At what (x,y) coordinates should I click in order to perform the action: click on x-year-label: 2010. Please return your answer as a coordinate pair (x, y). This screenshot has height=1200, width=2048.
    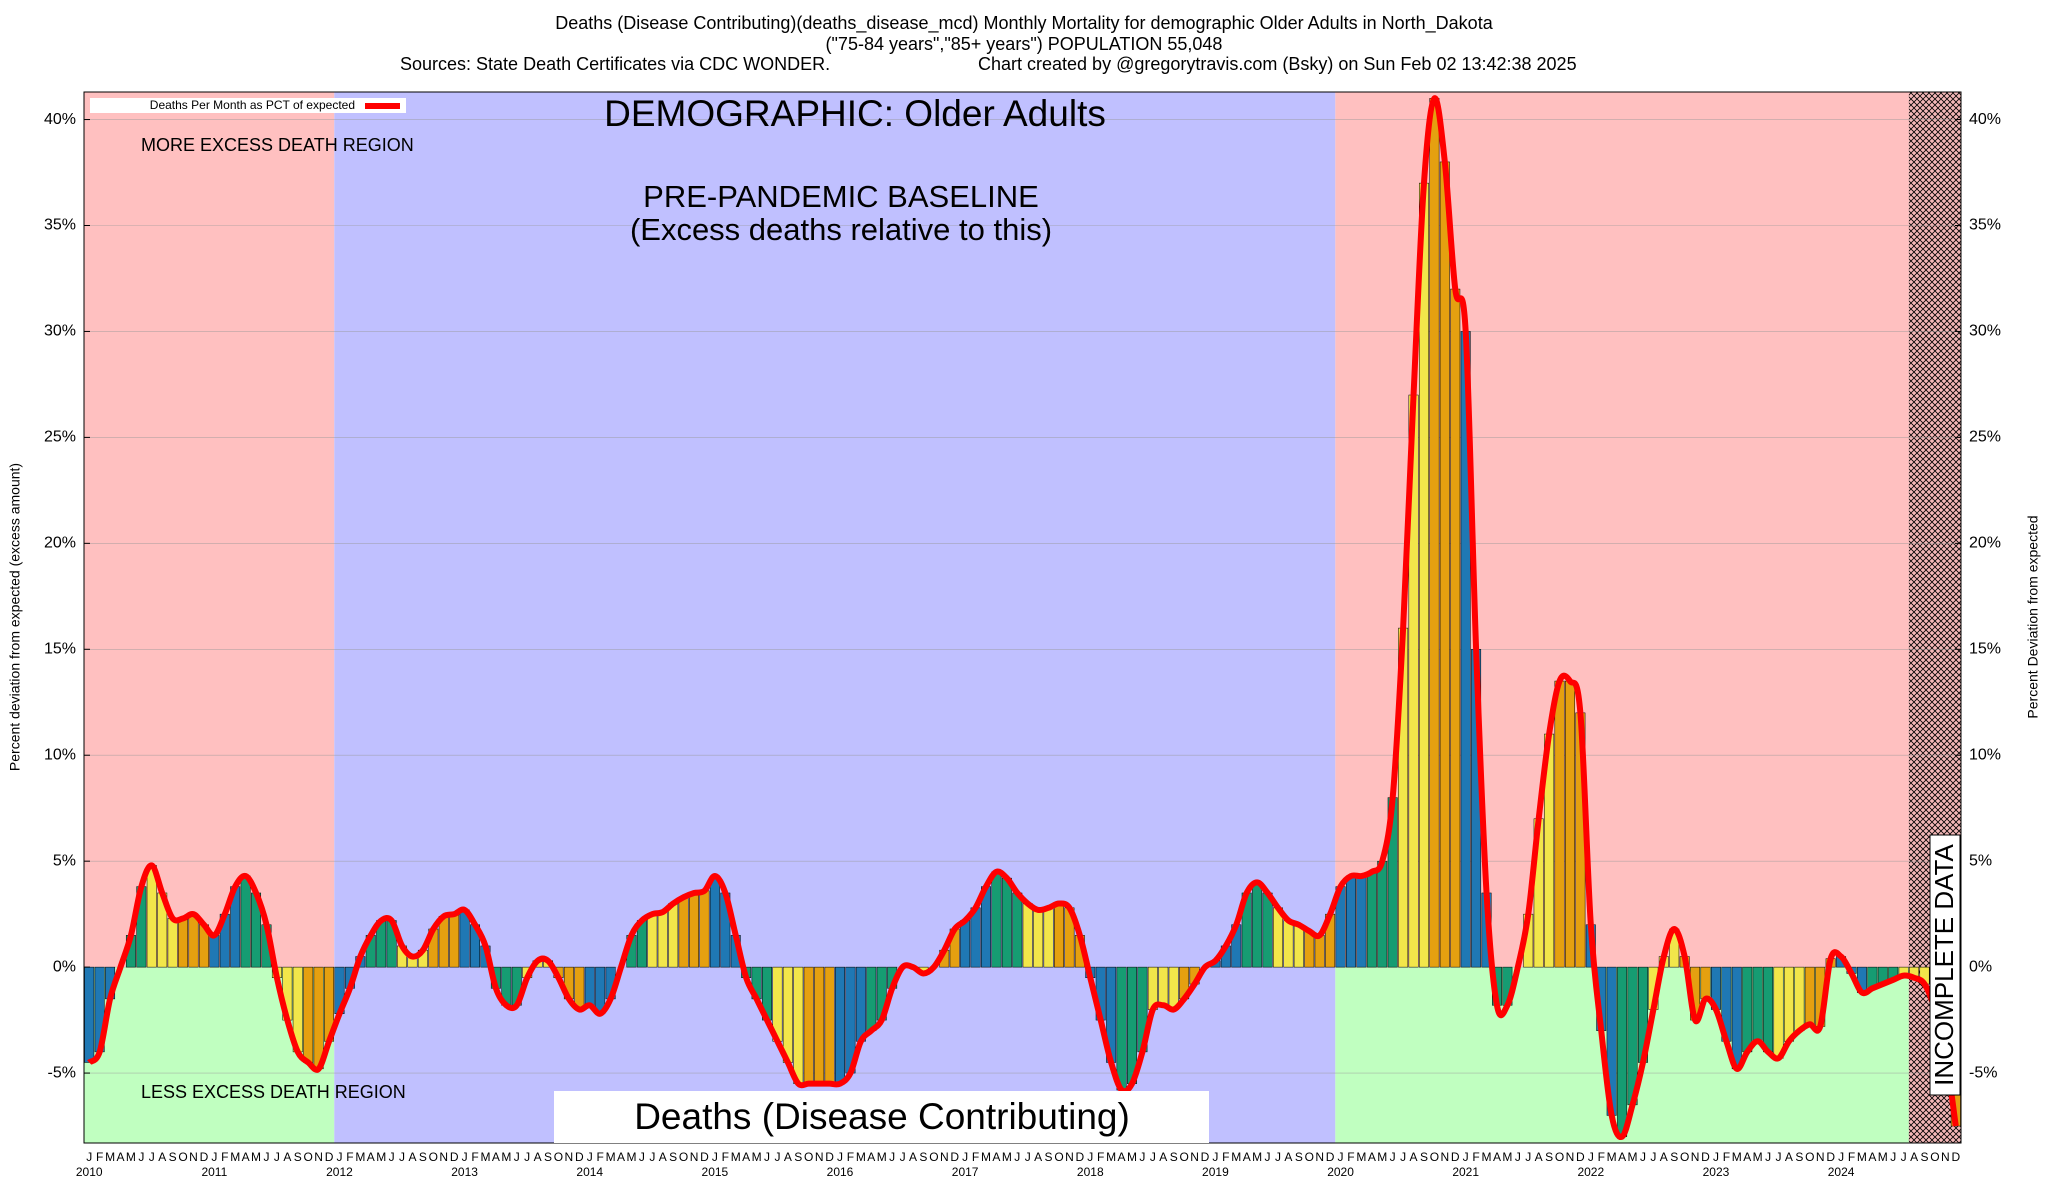
    Looking at the image, I should click on (89, 1172).